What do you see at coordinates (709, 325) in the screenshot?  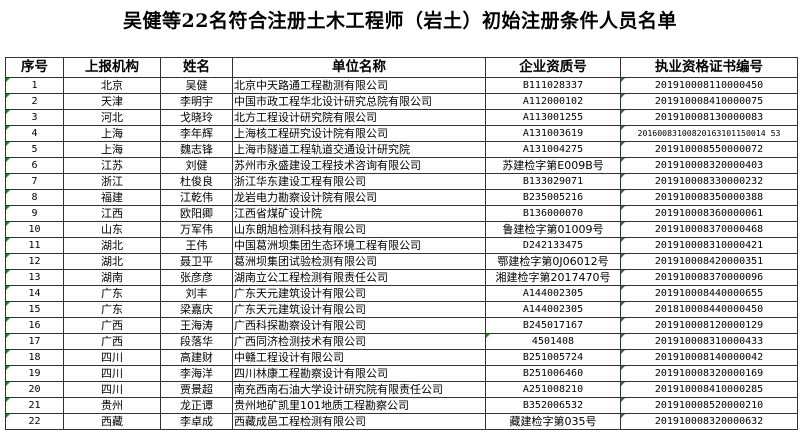 I see `cell-certificate-no: 201910008120000129` at bounding box center [709, 325].